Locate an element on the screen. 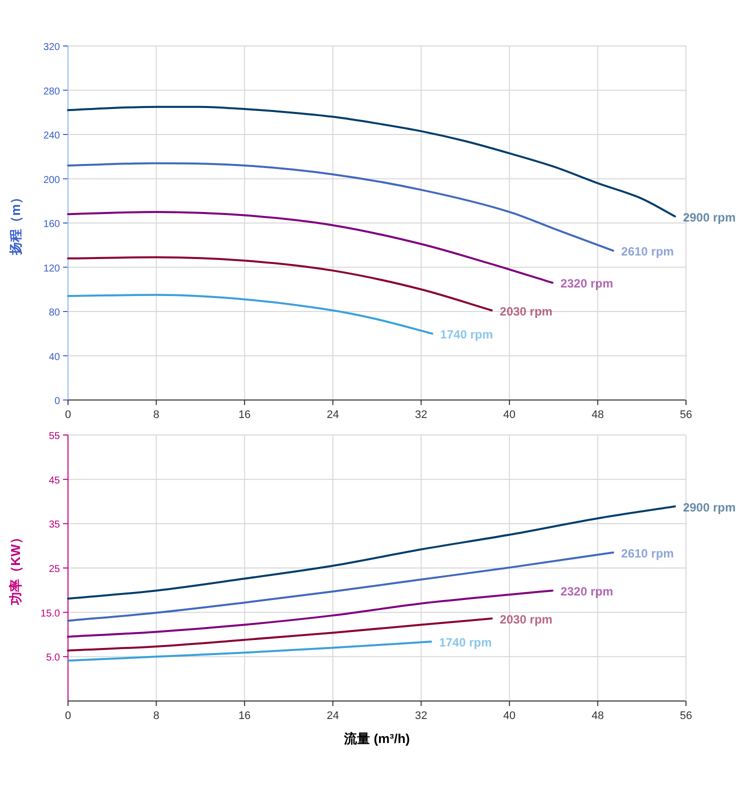 This screenshot has height=797, width=752. y-tick-label: 240 is located at coordinates (51, 136).